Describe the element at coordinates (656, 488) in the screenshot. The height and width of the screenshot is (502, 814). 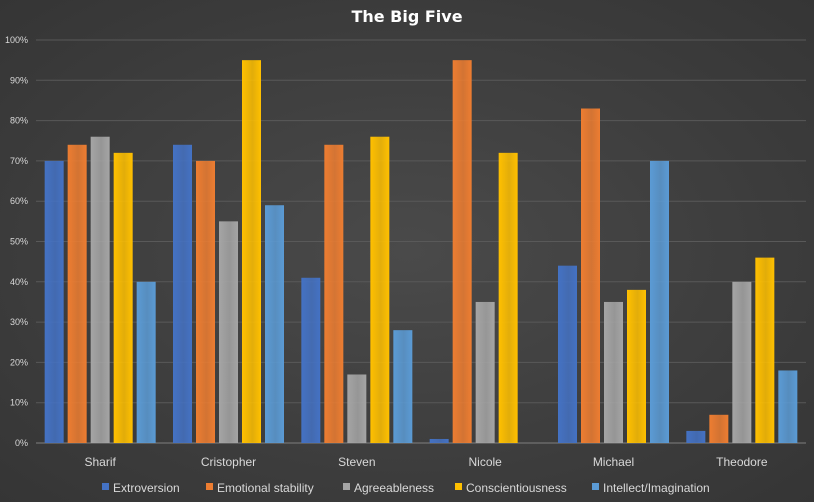
I see `legend-label: Intellect/Imagination` at that location.